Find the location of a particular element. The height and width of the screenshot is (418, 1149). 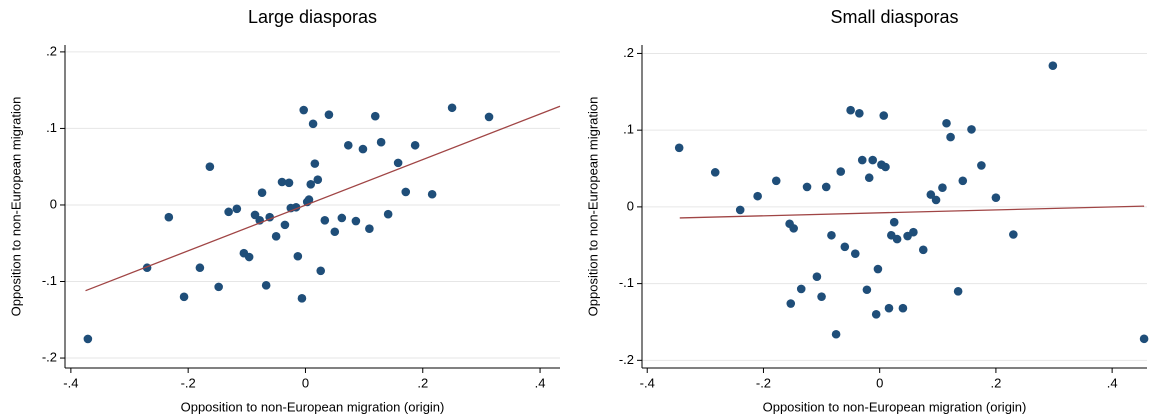

fit-line is located at coordinates (912, 212).